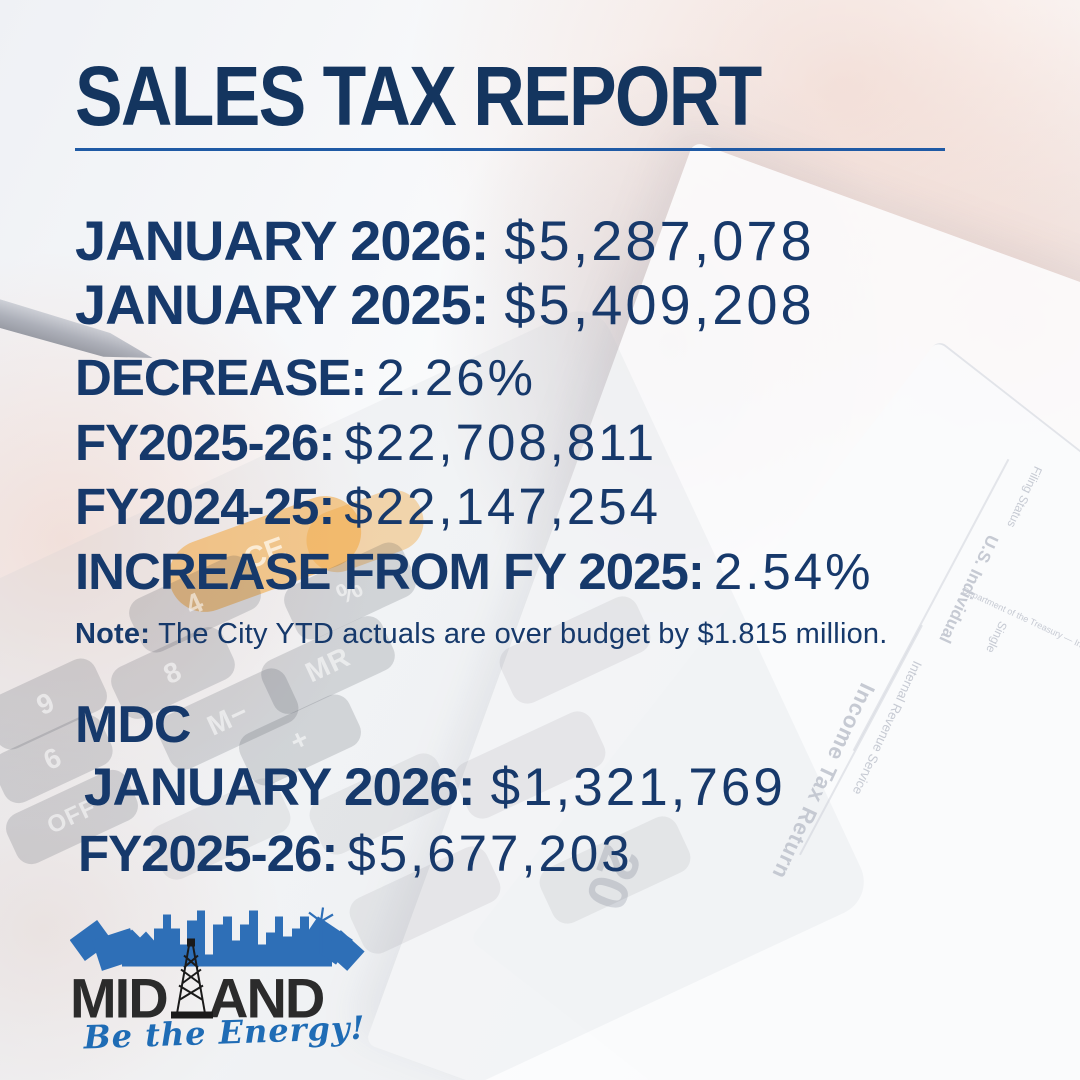  I want to click on row-value: 2.26%, so click(456, 377).